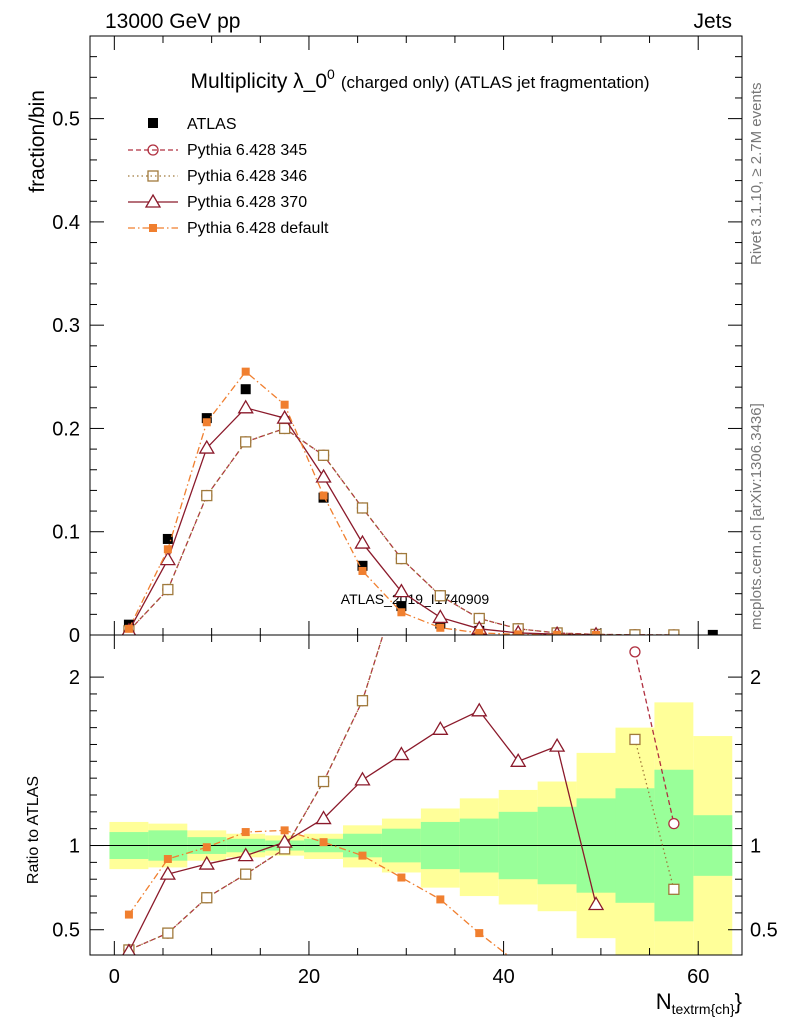 The width and height of the screenshot is (786, 1024). Describe the element at coordinates (37, 141) in the screenshot. I see `y-axis-label: fraction/bin` at that location.